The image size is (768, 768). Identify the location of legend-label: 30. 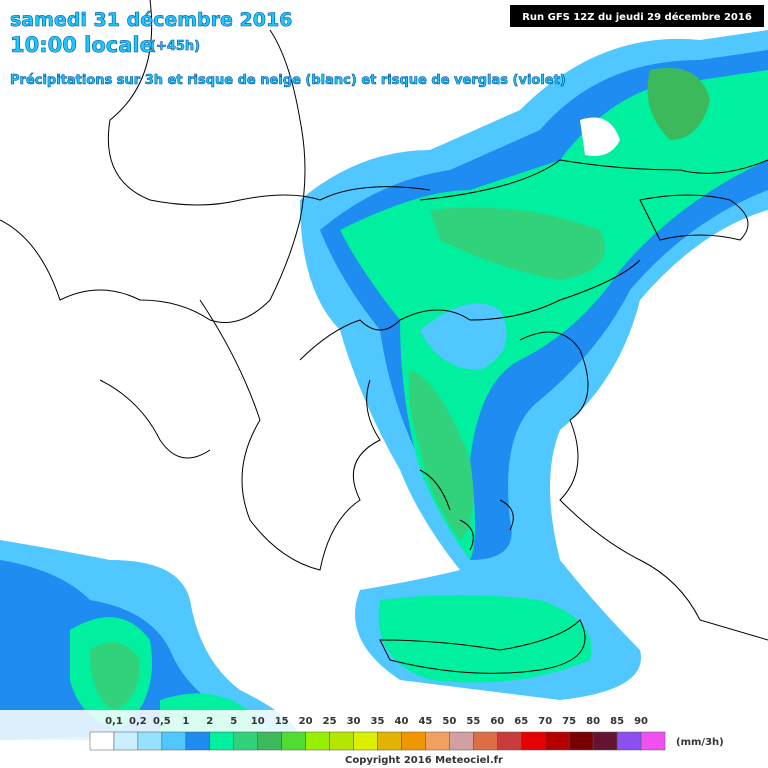
(354, 721).